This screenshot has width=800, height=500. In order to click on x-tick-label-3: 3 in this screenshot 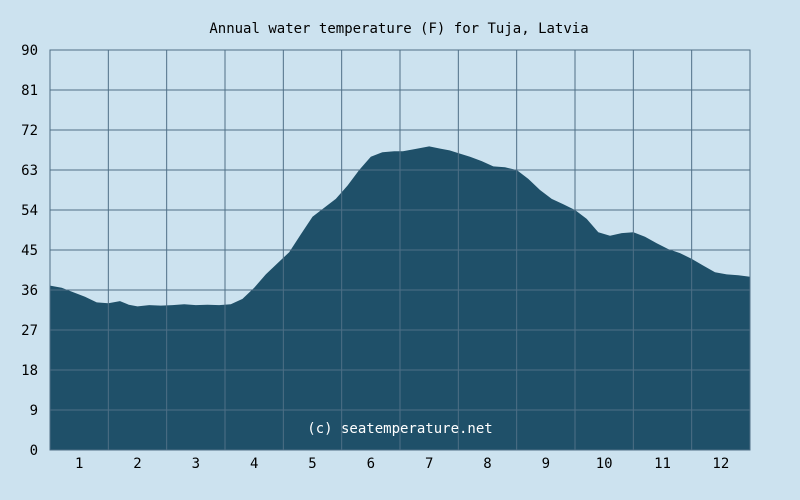, I will do `click(196, 464)`.